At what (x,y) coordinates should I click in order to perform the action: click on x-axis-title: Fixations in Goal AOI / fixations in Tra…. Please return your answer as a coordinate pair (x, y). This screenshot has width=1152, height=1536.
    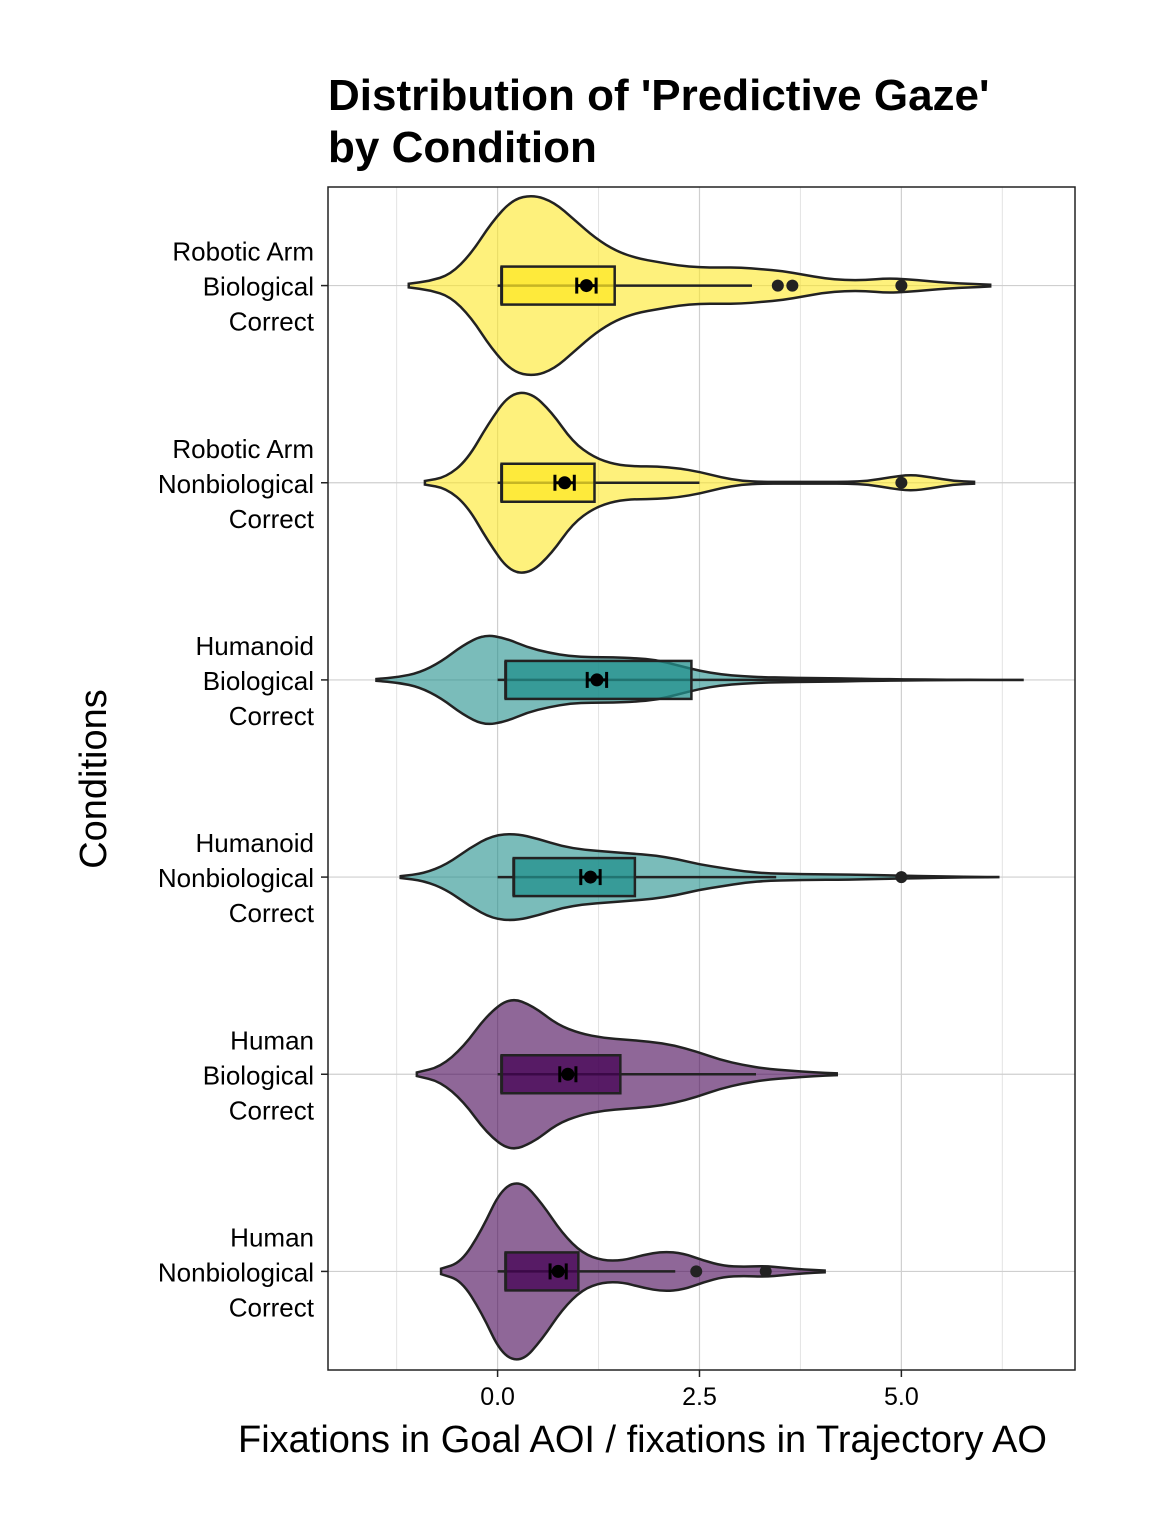
    Looking at the image, I should click on (642, 1440).